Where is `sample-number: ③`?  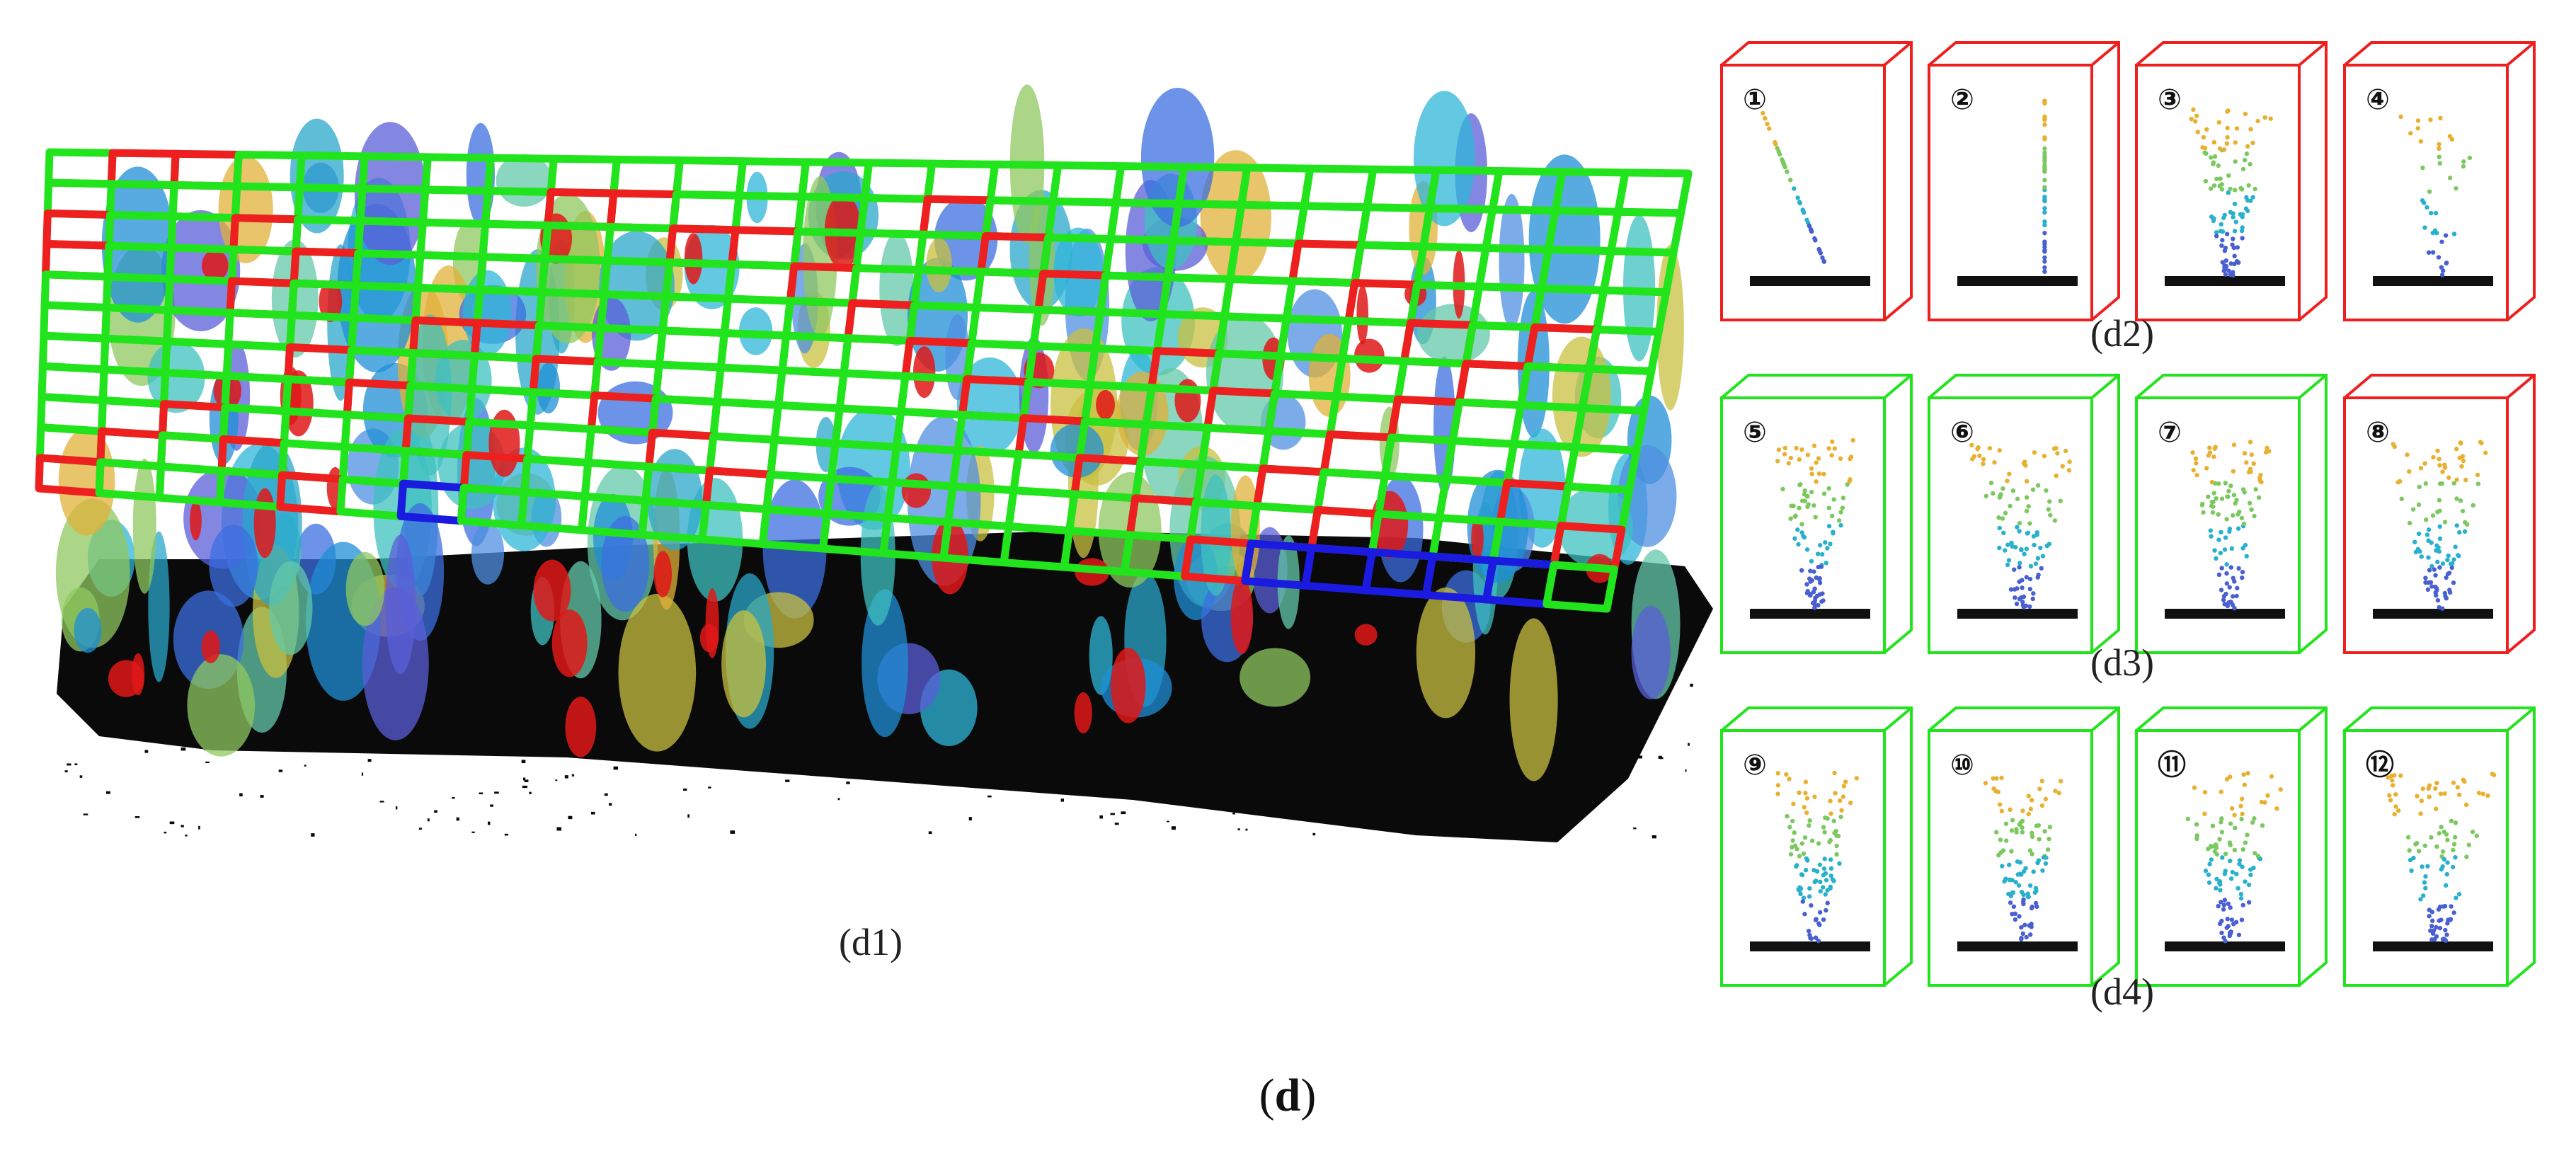 sample-number: ③ is located at coordinates (2170, 100).